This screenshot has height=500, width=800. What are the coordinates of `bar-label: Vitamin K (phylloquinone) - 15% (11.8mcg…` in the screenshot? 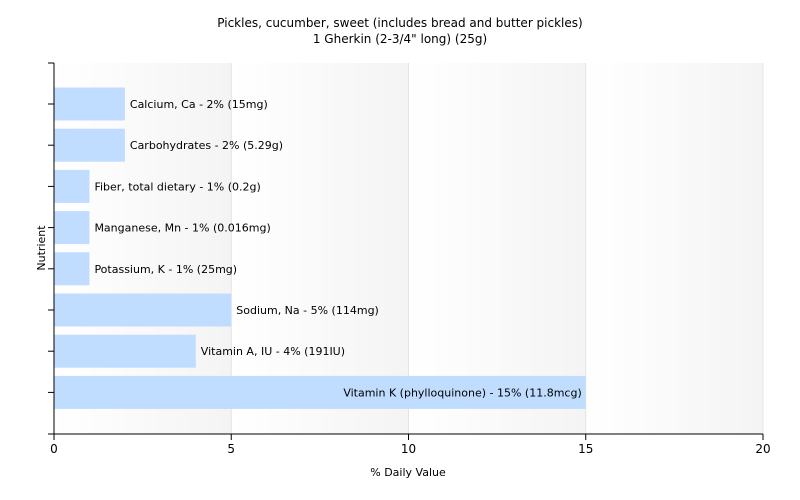 It's located at (462, 392).